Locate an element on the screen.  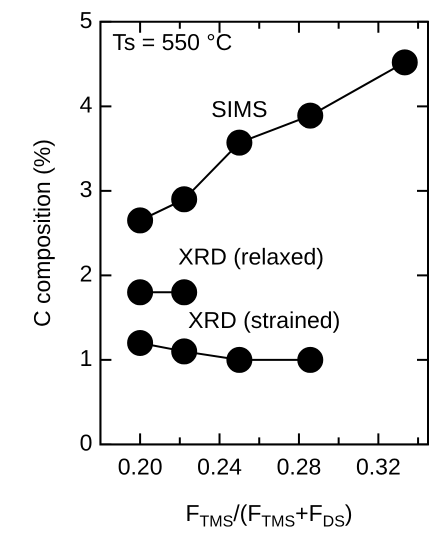
series-label: XRD (strained) is located at coordinates (264, 319).